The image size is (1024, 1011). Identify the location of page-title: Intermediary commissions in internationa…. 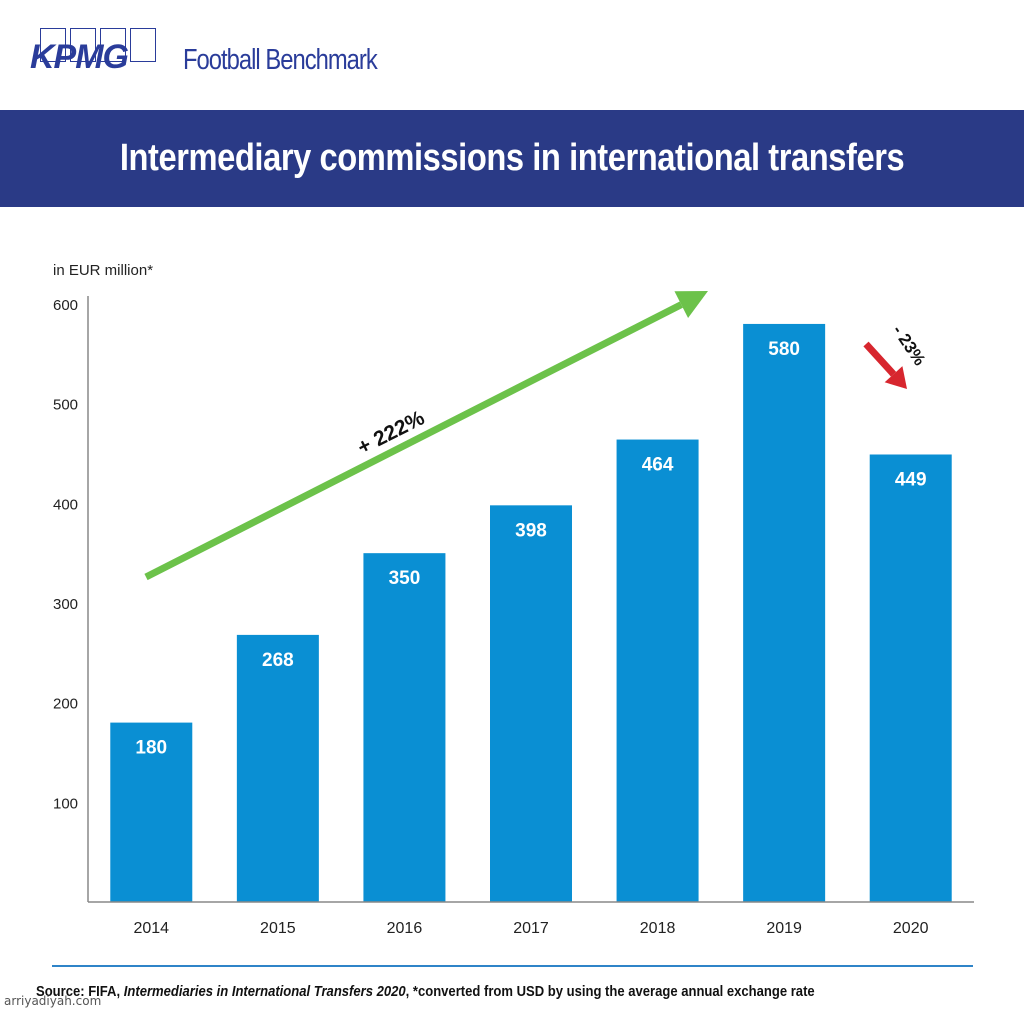
(512, 158).